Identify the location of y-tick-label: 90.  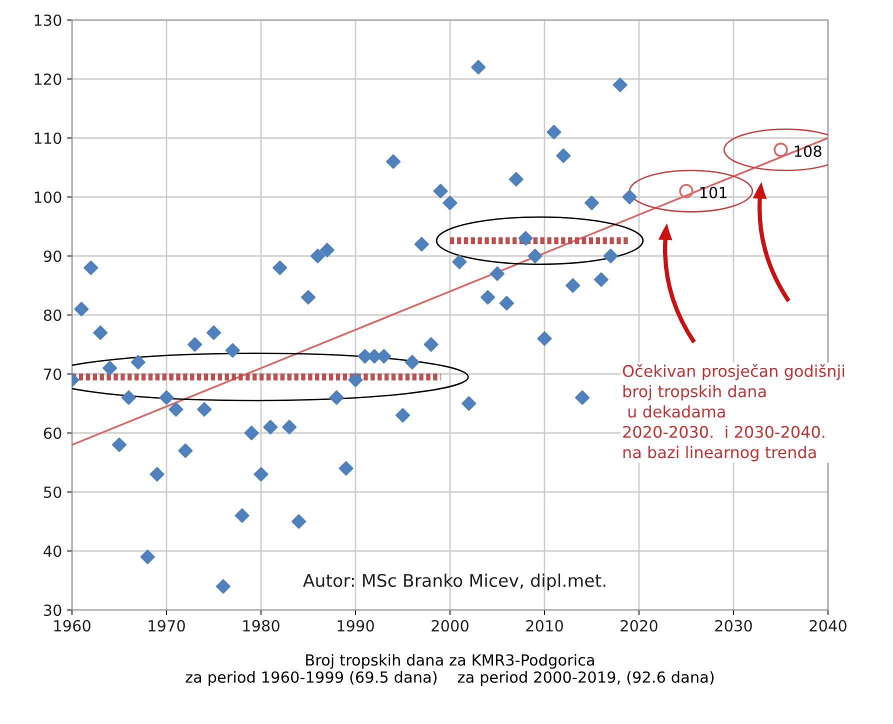
(53, 256).